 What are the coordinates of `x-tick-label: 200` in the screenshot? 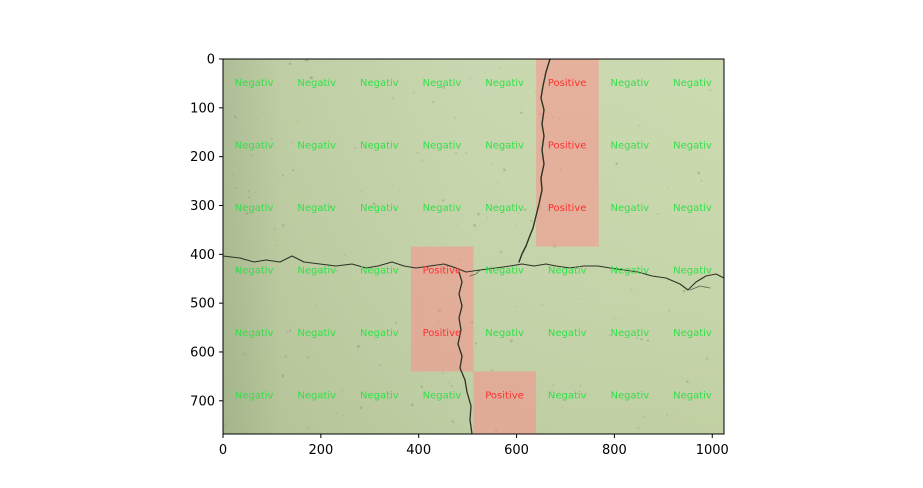 It's located at (320, 450).